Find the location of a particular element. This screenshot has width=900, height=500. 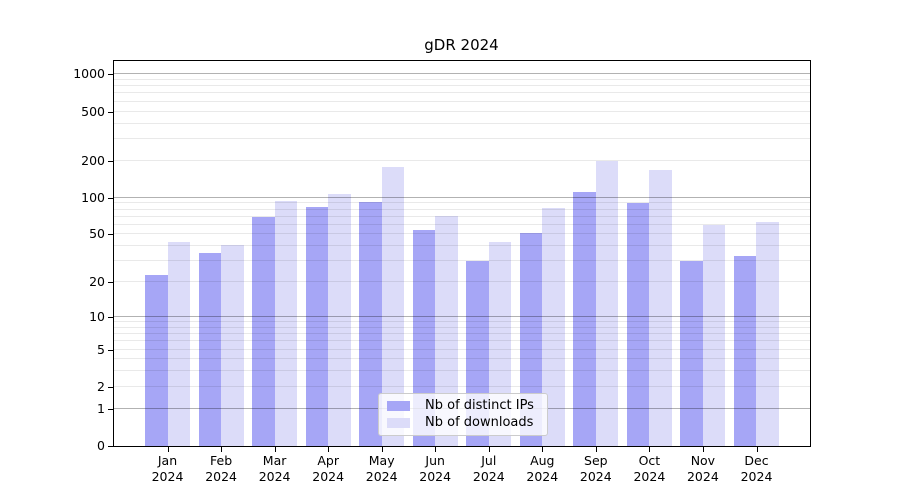

legend: Nb of distinct IPs Nb of downloads is located at coordinates (463, 414).